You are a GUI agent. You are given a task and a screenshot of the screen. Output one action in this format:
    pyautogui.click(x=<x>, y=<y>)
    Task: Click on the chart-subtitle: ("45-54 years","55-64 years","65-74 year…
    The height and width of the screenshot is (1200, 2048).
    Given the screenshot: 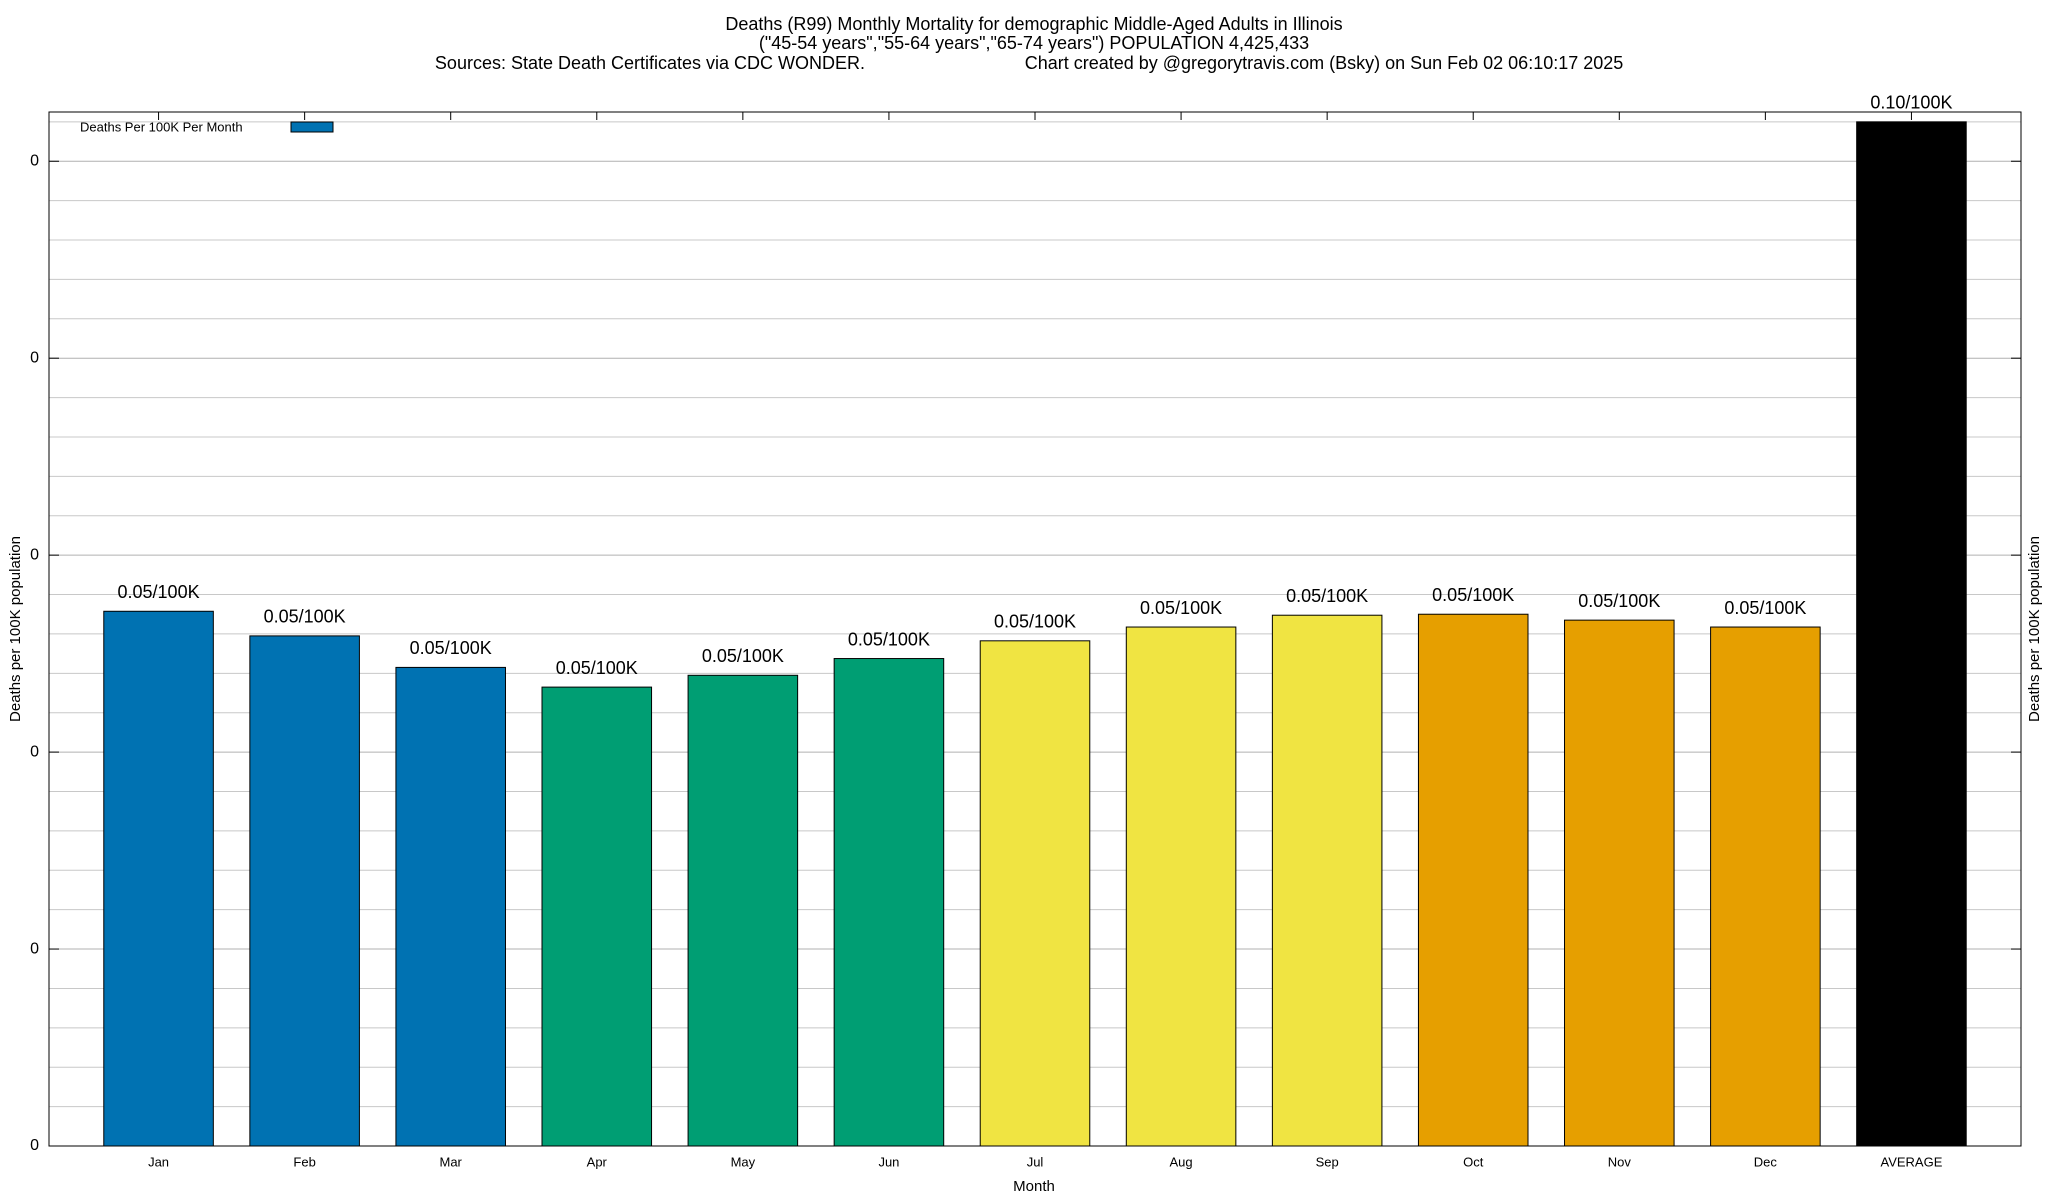 What is the action you would take?
    pyautogui.click(x=1034, y=43)
    